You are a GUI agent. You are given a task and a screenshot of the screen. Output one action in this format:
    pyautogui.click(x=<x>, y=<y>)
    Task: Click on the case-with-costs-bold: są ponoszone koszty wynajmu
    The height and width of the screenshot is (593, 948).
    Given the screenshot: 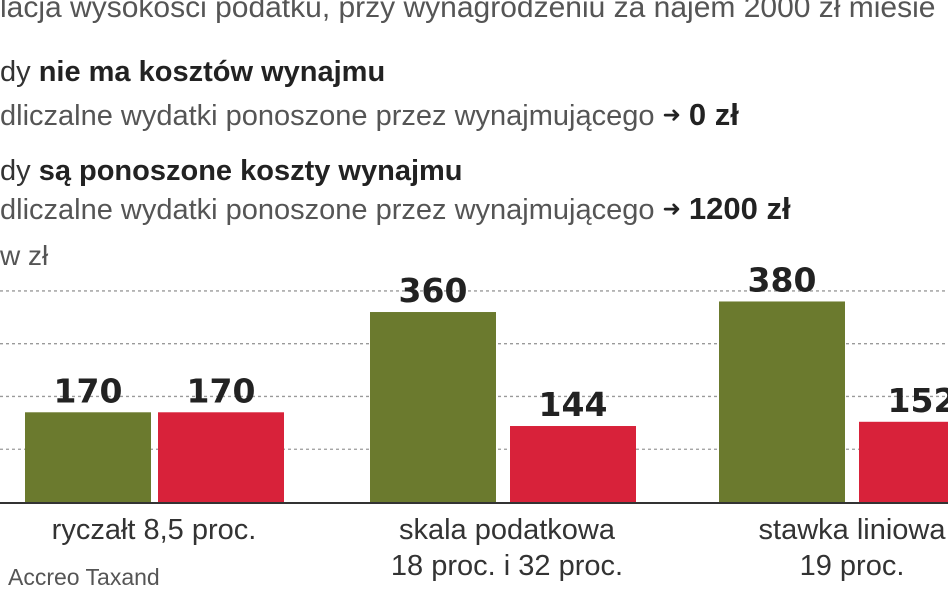 What is the action you would take?
    pyautogui.click(x=250, y=171)
    